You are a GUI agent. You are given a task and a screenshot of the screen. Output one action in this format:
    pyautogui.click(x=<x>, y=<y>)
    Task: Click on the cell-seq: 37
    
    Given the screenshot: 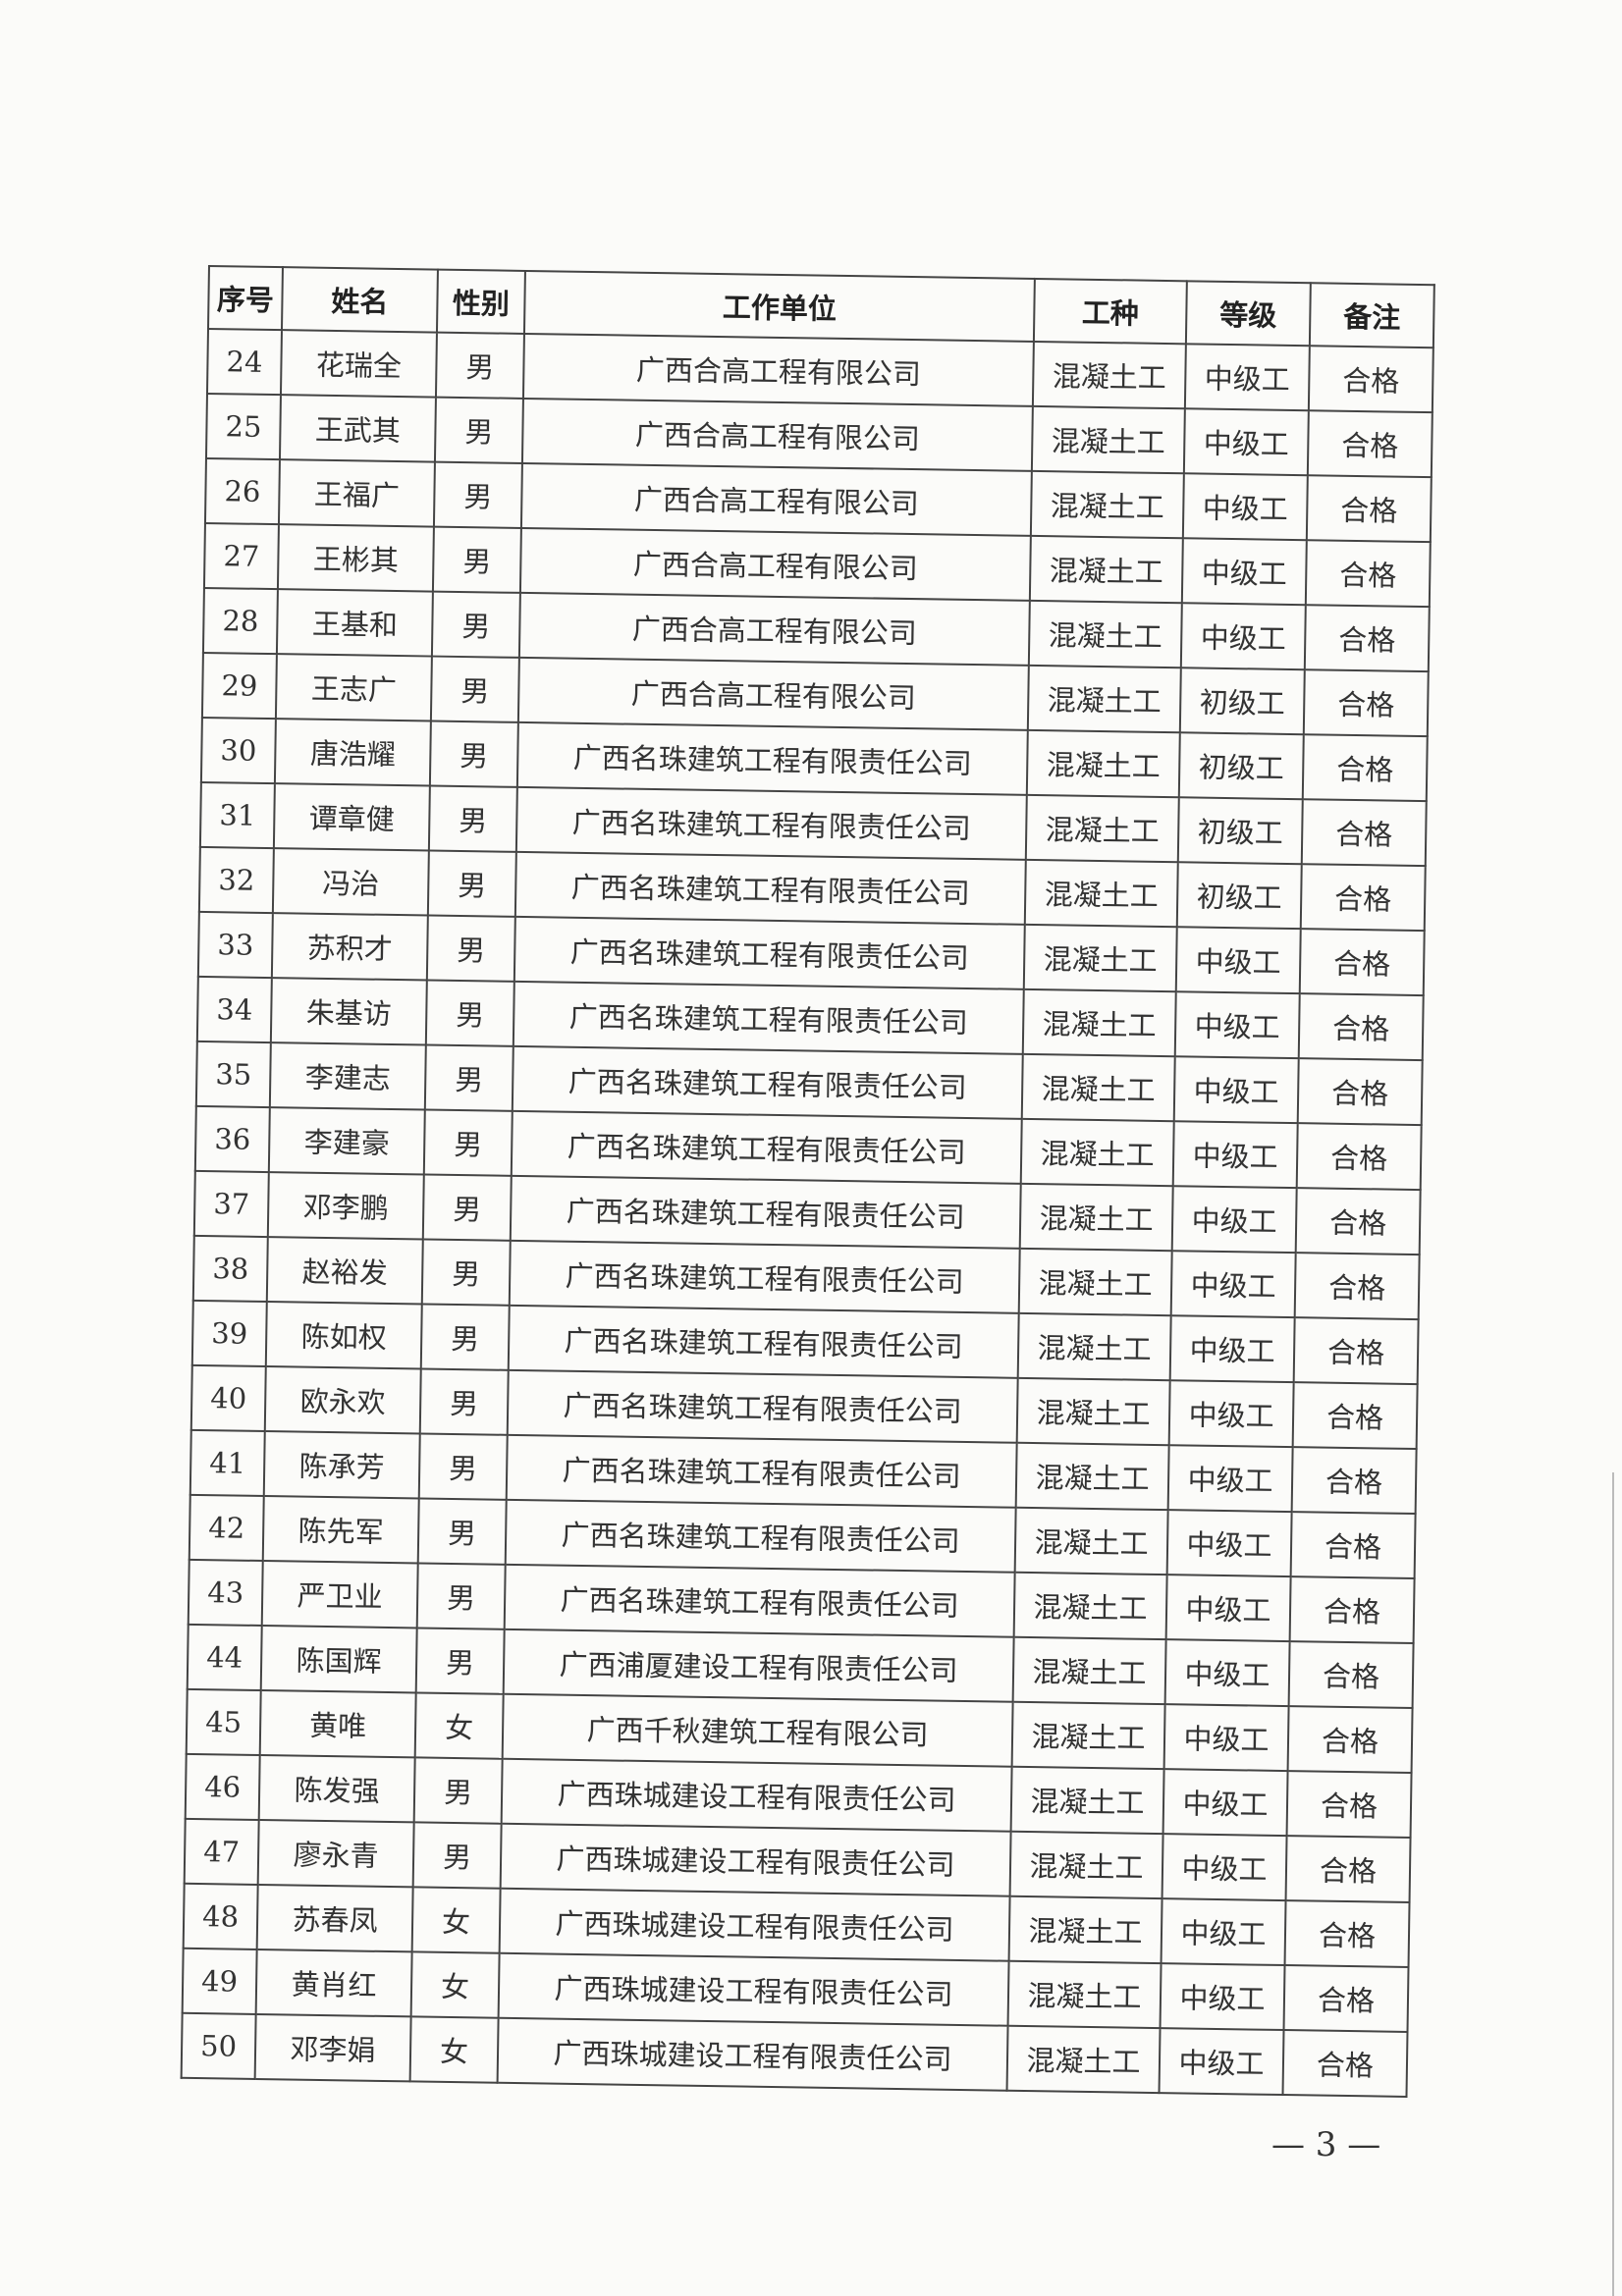 What is the action you would take?
    pyautogui.click(x=231, y=1204)
    